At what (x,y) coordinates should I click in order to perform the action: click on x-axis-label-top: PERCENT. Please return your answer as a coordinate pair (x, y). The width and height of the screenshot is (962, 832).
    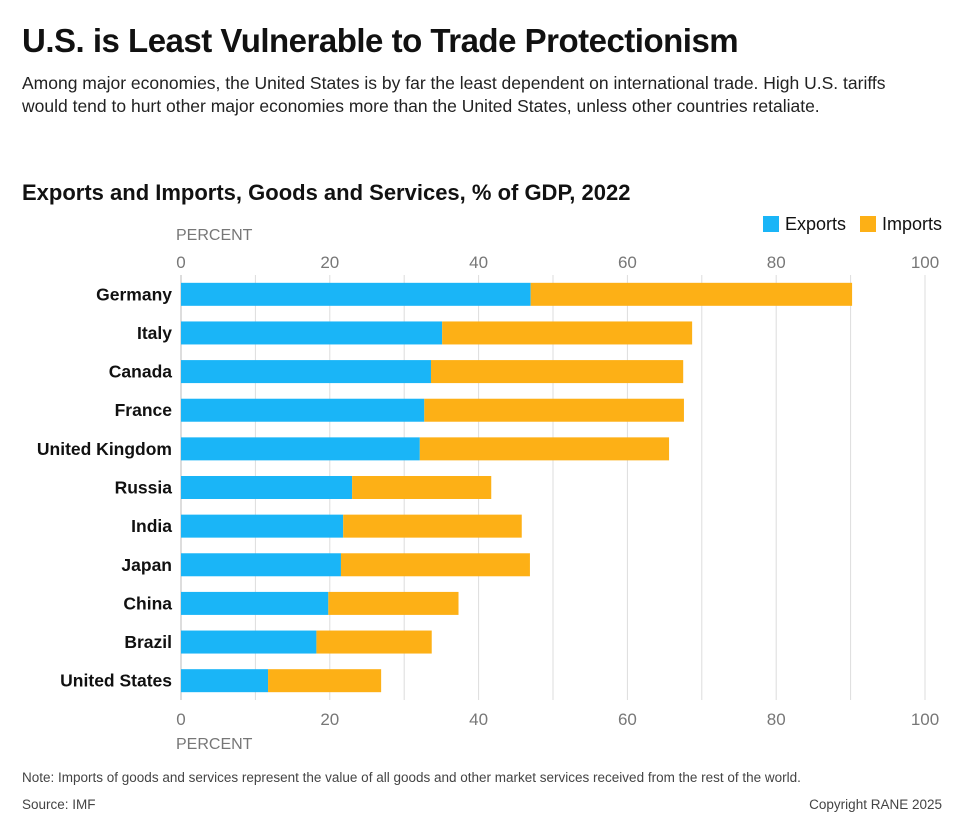
    Looking at the image, I should click on (214, 235).